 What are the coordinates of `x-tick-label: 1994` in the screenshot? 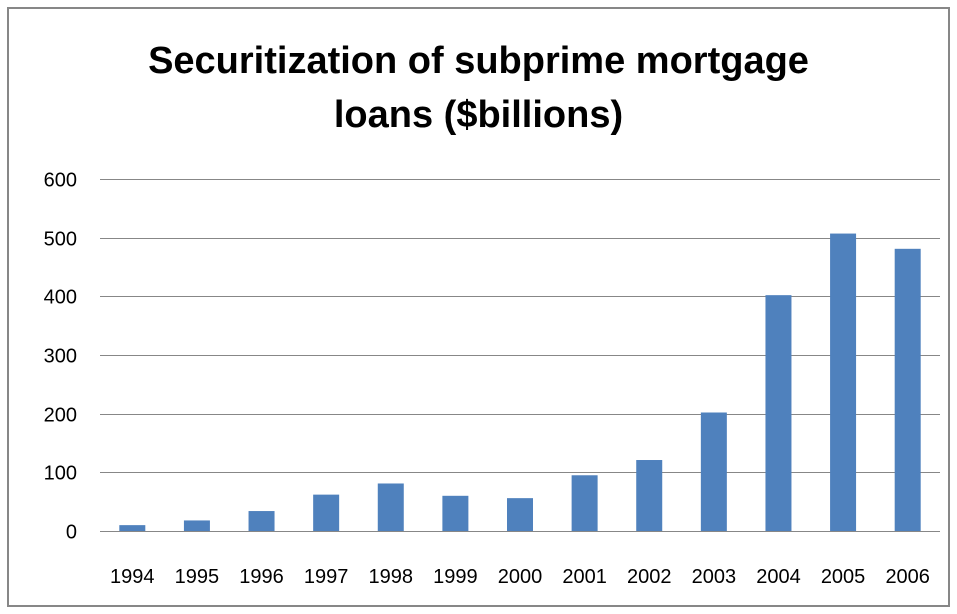 It's located at (132, 577).